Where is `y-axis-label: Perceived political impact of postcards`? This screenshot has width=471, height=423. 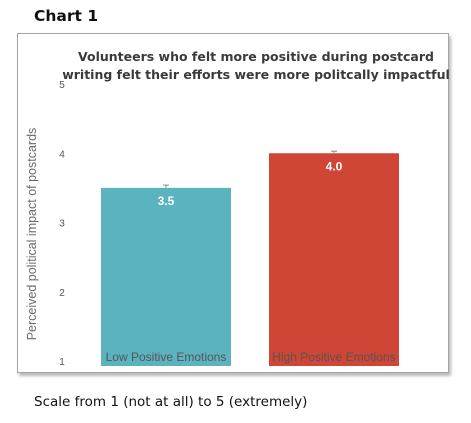 y-axis-label: Perceived political impact of postcards is located at coordinates (32, 234).